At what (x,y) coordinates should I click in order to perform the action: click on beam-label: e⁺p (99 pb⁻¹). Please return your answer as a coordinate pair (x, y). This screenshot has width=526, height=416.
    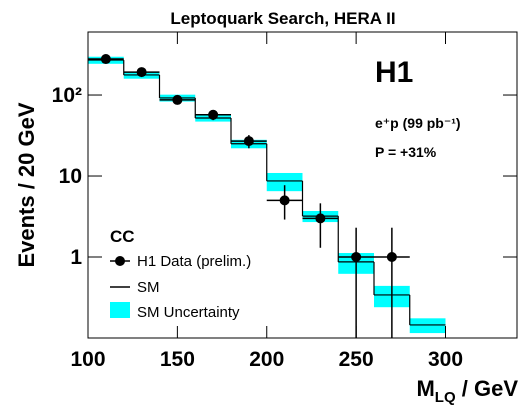
    Looking at the image, I should click on (418, 123).